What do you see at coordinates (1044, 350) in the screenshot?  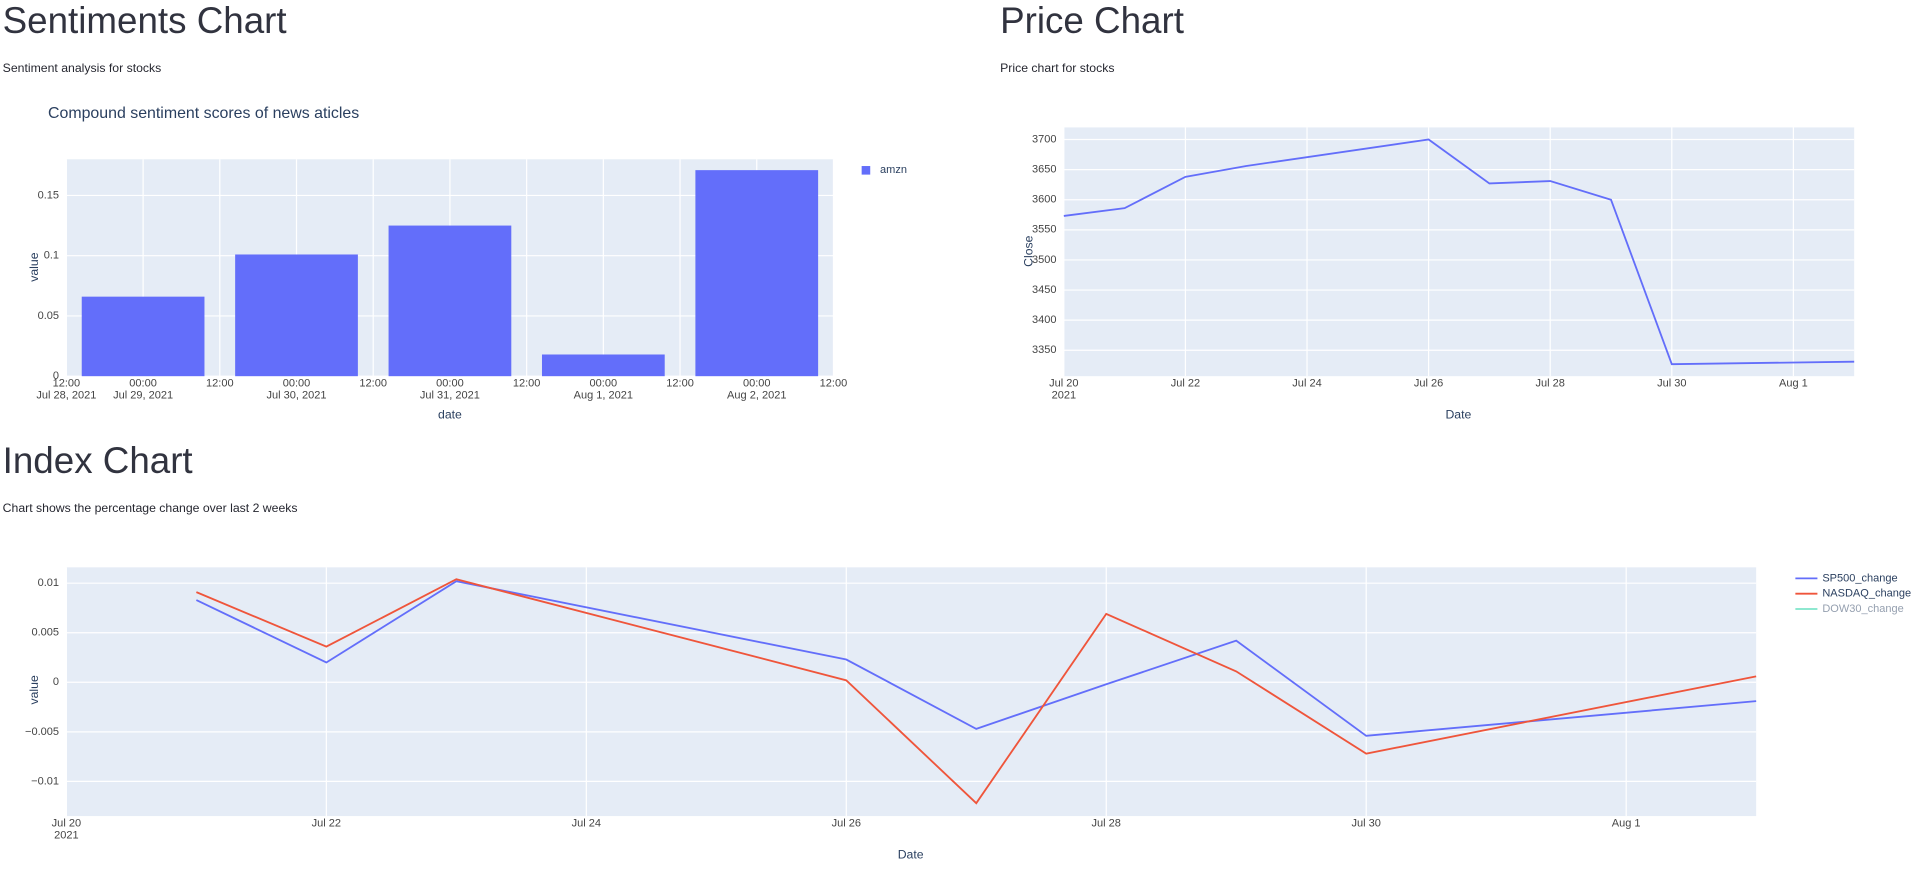 I see `y-tick-label: 3350` at bounding box center [1044, 350].